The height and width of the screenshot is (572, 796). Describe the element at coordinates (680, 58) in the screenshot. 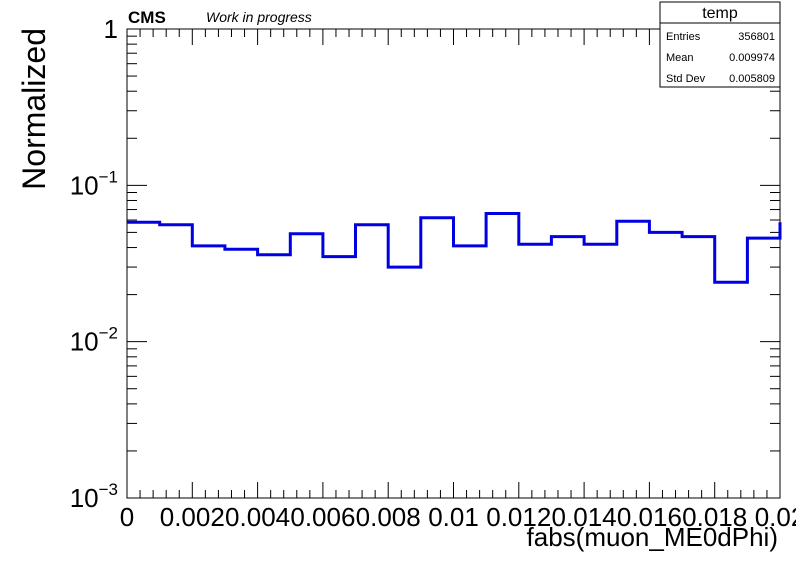

I see `stats-mean-label: Mean` at that location.